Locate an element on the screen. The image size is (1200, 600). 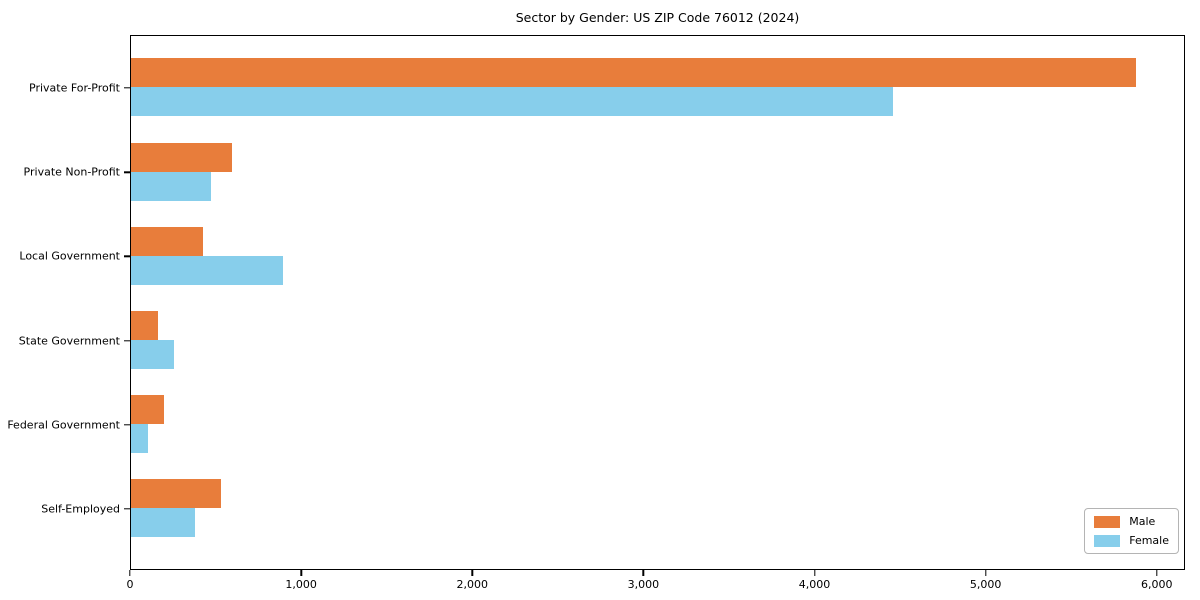
x-tick-label: 1,000 is located at coordinates (301, 584).